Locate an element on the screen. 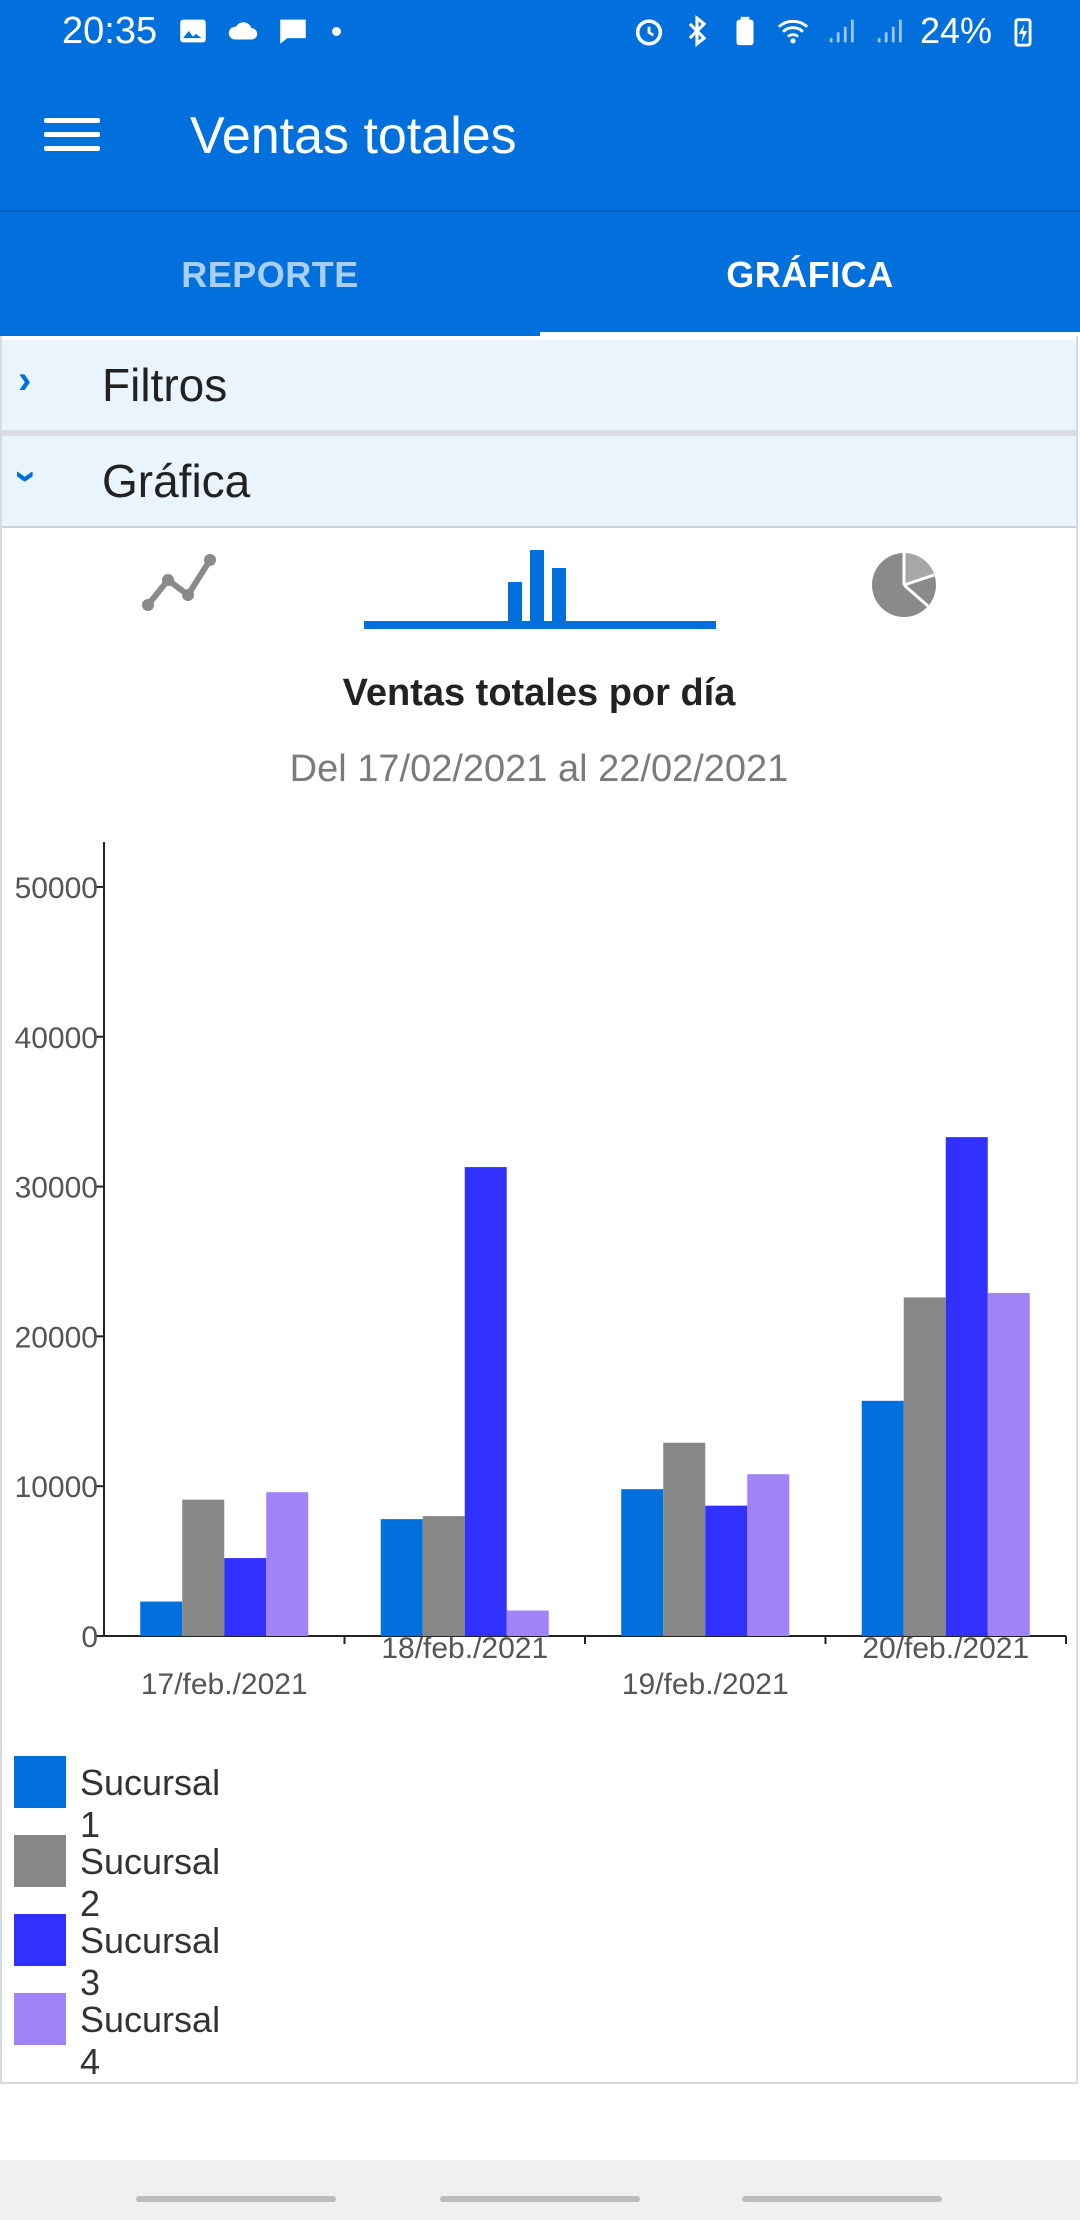  legend-label: Sucursal 2 is located at coordinates (150, 1882).